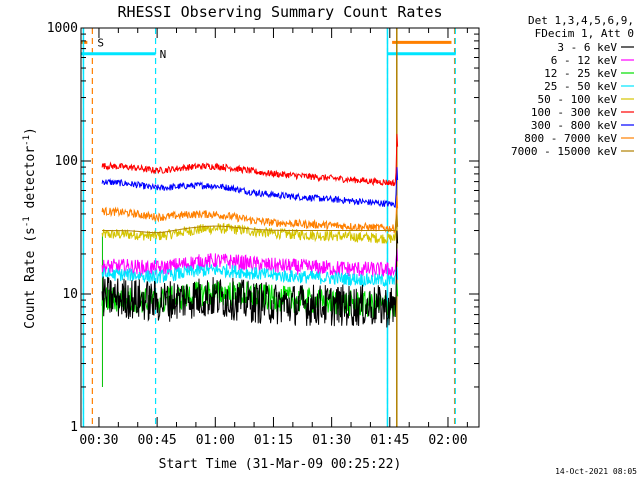  Describe the element at coordinates (574, 112) in the screenshot. I see `legend-label: 100 - 300 keV` at that location.